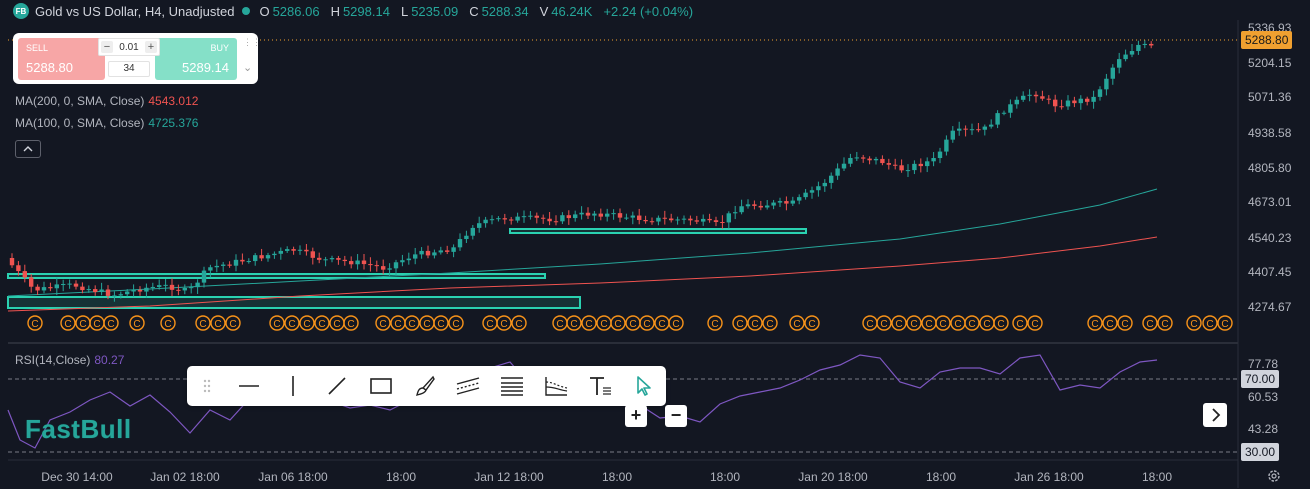 This screenshot has width=1310, height=489. I want to click on ma100-value: 4725.376, so click(173, 123).